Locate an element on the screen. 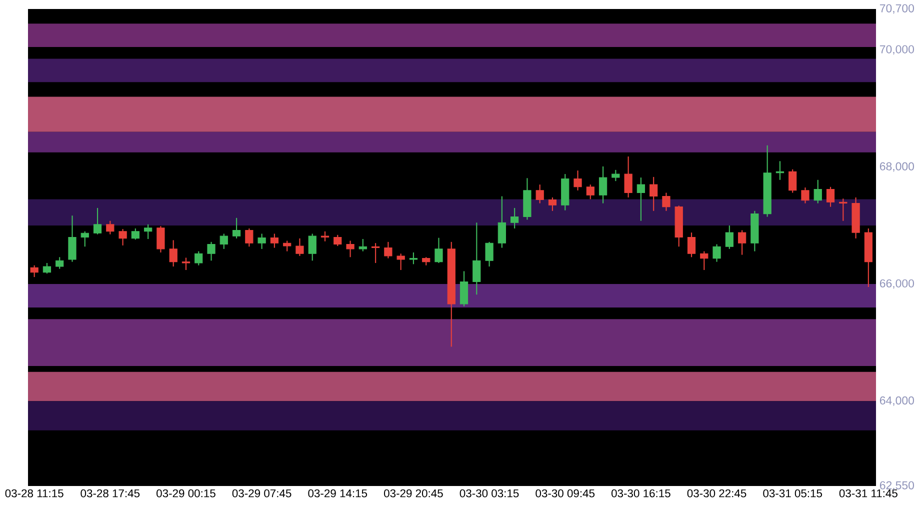 Image resolution: width=920 pixels, height=509 pixels. x-tick-label: 03-28 17:45 is located at coordinates (110, 493).